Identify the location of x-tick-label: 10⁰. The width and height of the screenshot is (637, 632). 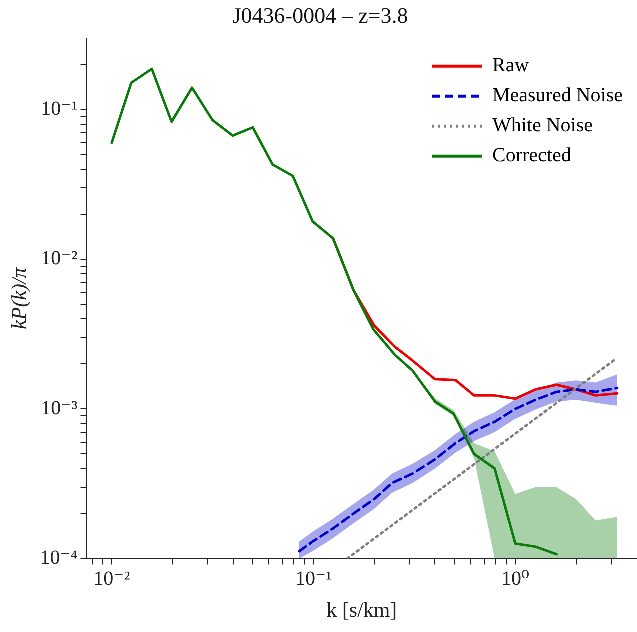
(515, 579).